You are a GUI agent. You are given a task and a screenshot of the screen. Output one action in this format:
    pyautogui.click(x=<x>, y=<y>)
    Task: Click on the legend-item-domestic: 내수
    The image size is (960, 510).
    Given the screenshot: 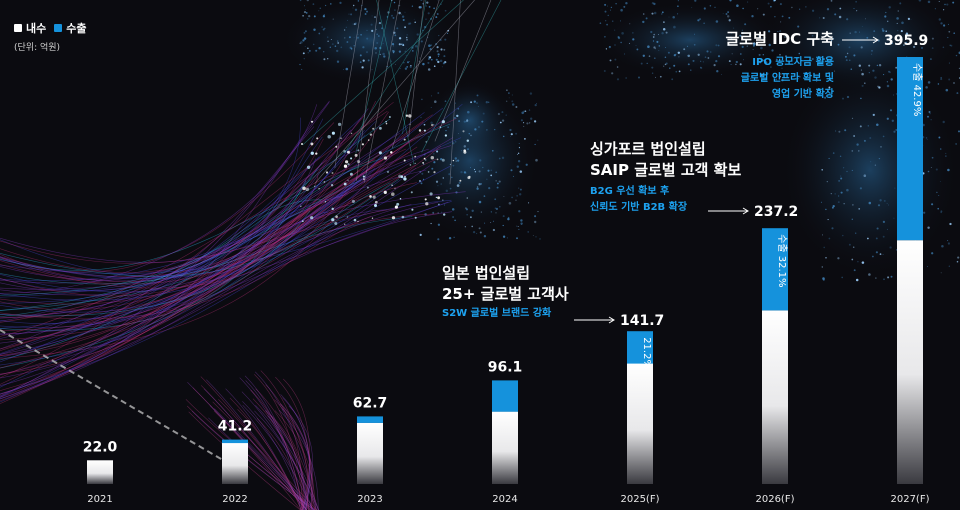 What is the action you would take?
    pyautogui.click(x=30, y=28)
    